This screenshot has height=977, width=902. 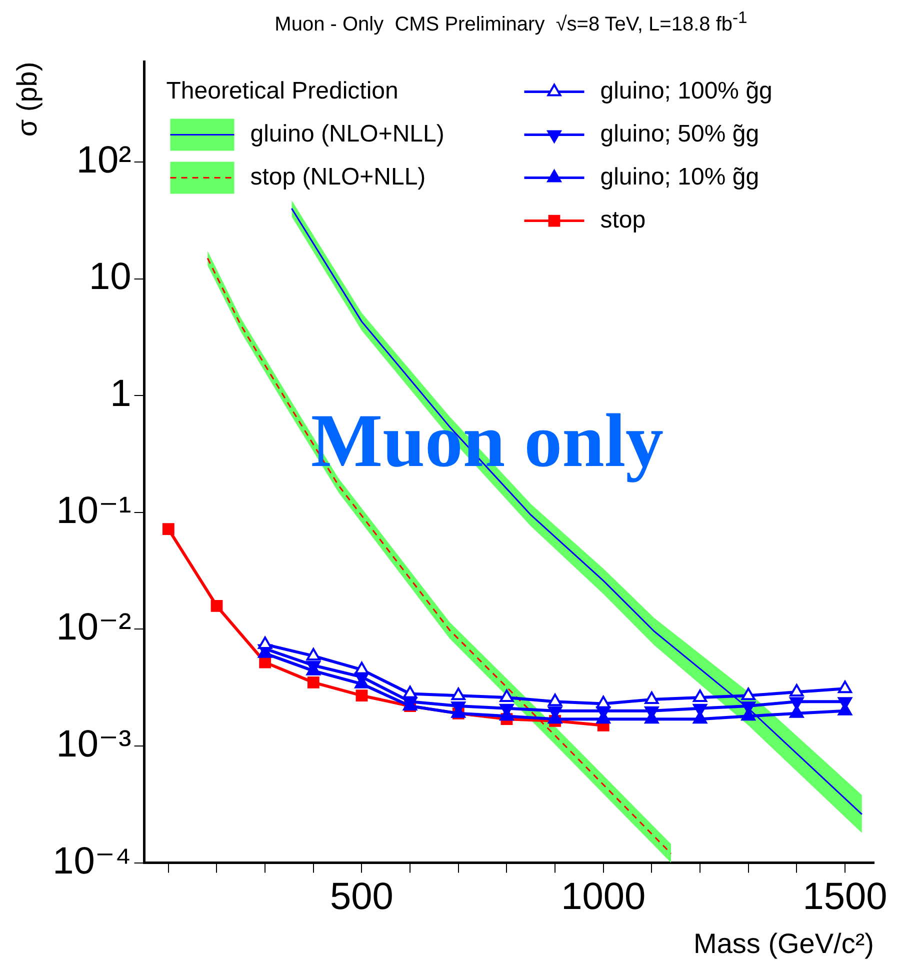 What do you see at coordinates (338, 176) in the screenshot?
I see `legend-label: stop (NLO+NLL)` at bounding box center [338, 176].